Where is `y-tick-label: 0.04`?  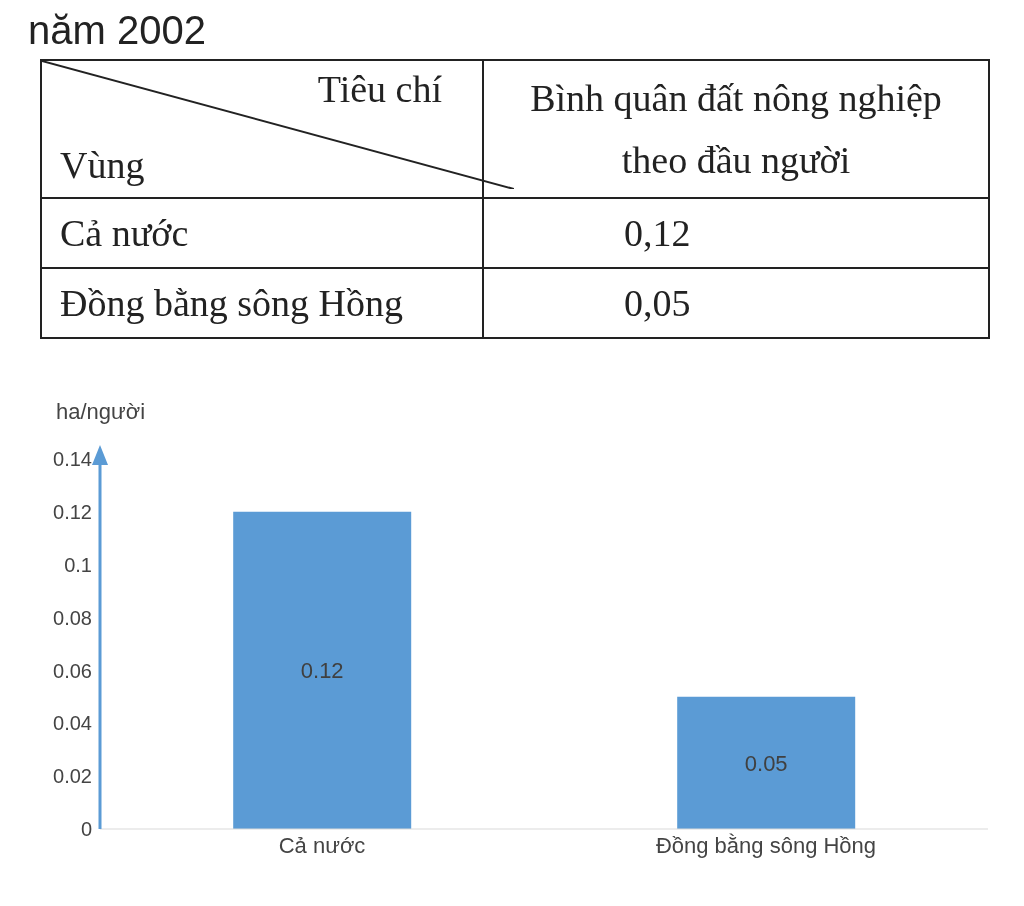
y-tick-label: 0.04 is located at coordinates (72, 723).